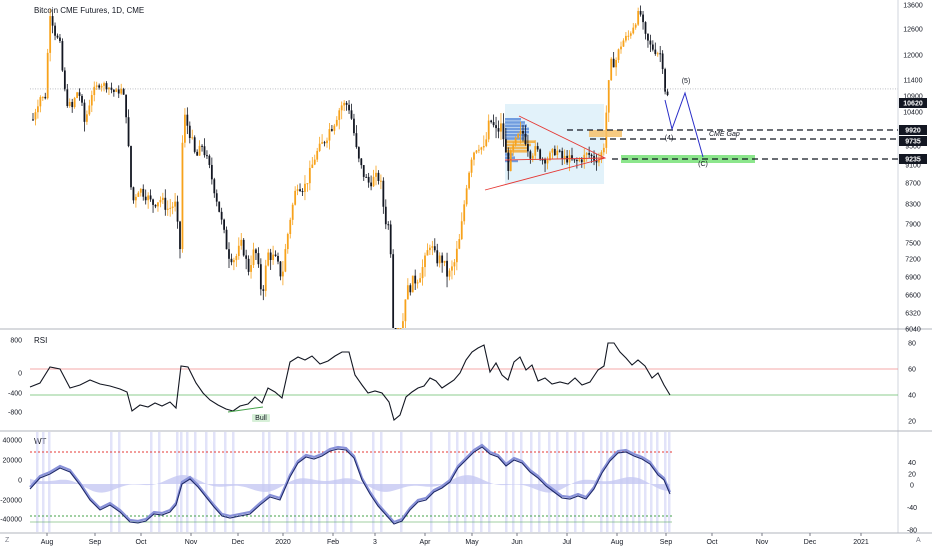  I want to click on timezone-corner: Z, so click(7, 540).